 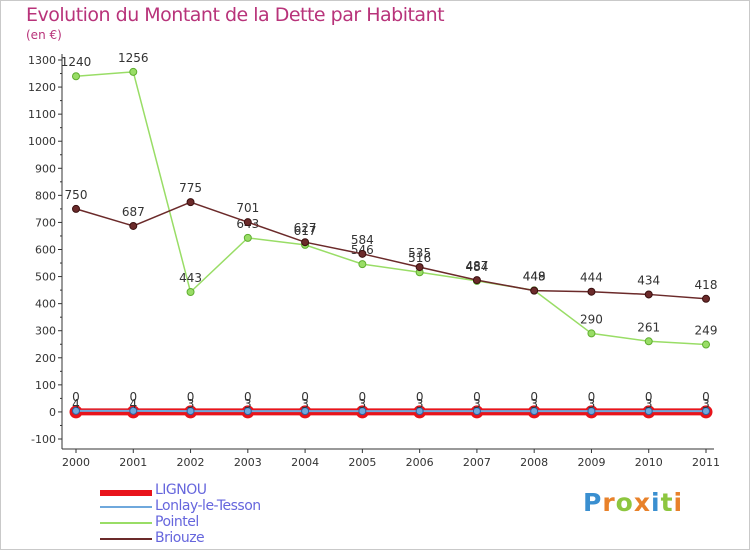 What do you see at coordinates (191, 462) in the screenshot?
I see `x-tick-label: 2002` at bounding box center [191, 462].